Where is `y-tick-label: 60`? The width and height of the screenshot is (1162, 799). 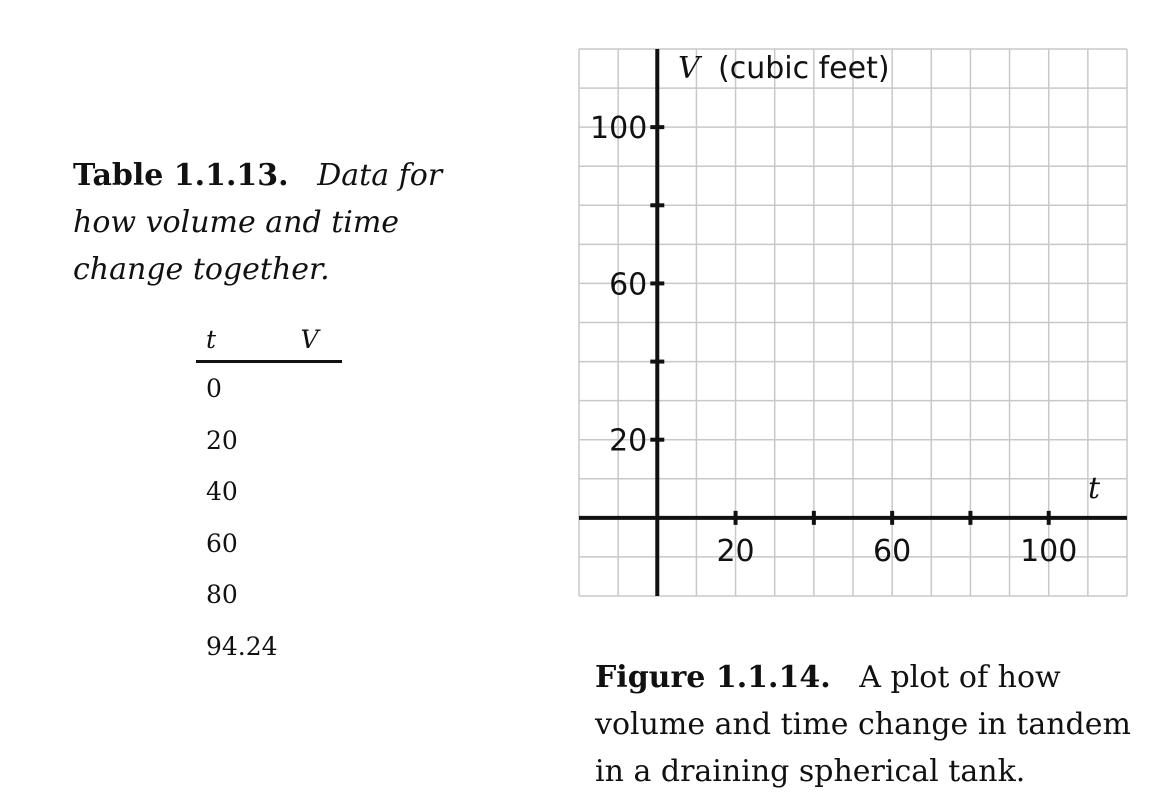
y-tick-label: 60 is located at coordinates (628, 284).